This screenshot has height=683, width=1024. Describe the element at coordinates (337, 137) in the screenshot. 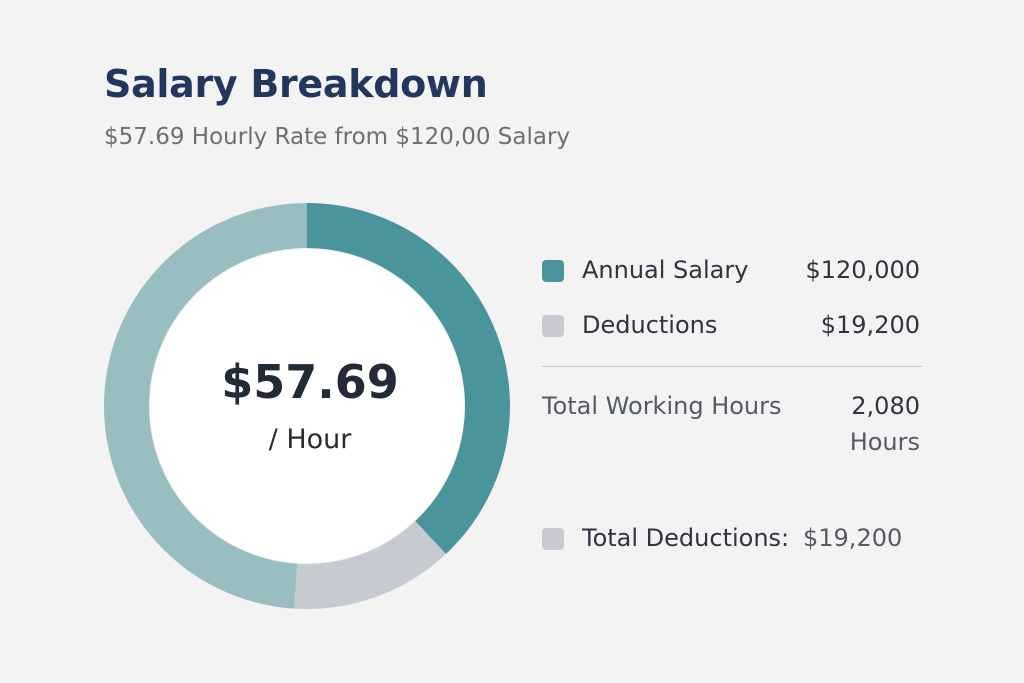

I see `page-subtitle: $57.69 Hourly Rate from $120,00 Salary` at that location.